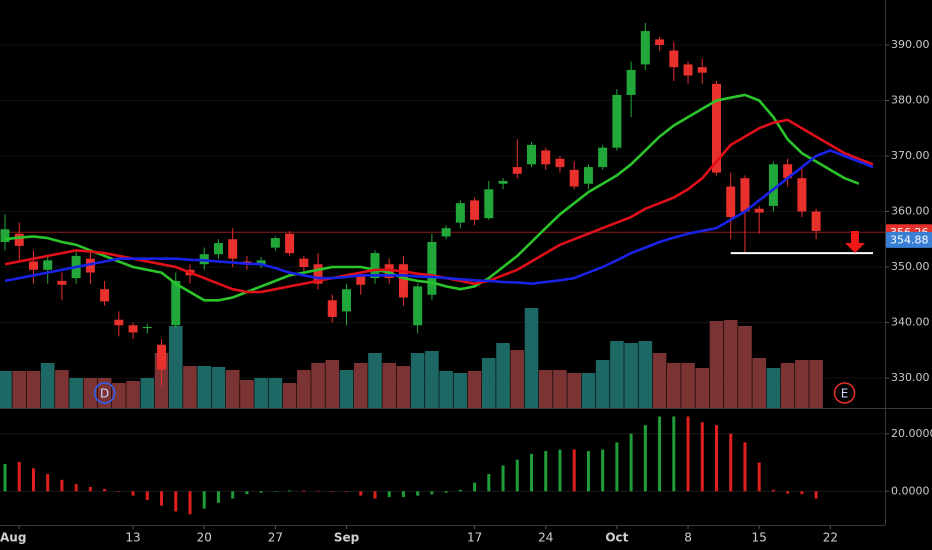 Image resolution: width=932 pixels, height=550 pixels. I want to click on y-tick-label: 0.0000, so click(910, 490).